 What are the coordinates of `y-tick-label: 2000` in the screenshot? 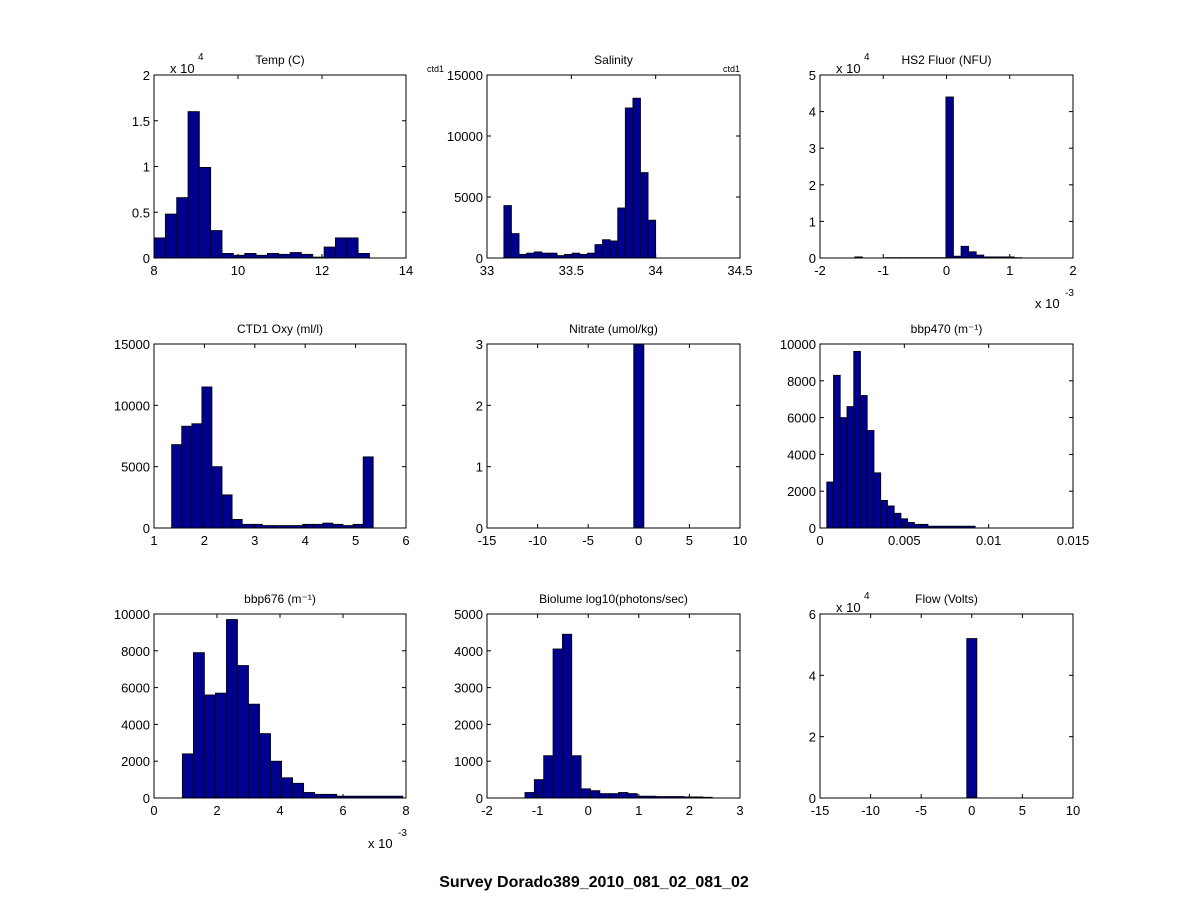 It's located at (135, 761).